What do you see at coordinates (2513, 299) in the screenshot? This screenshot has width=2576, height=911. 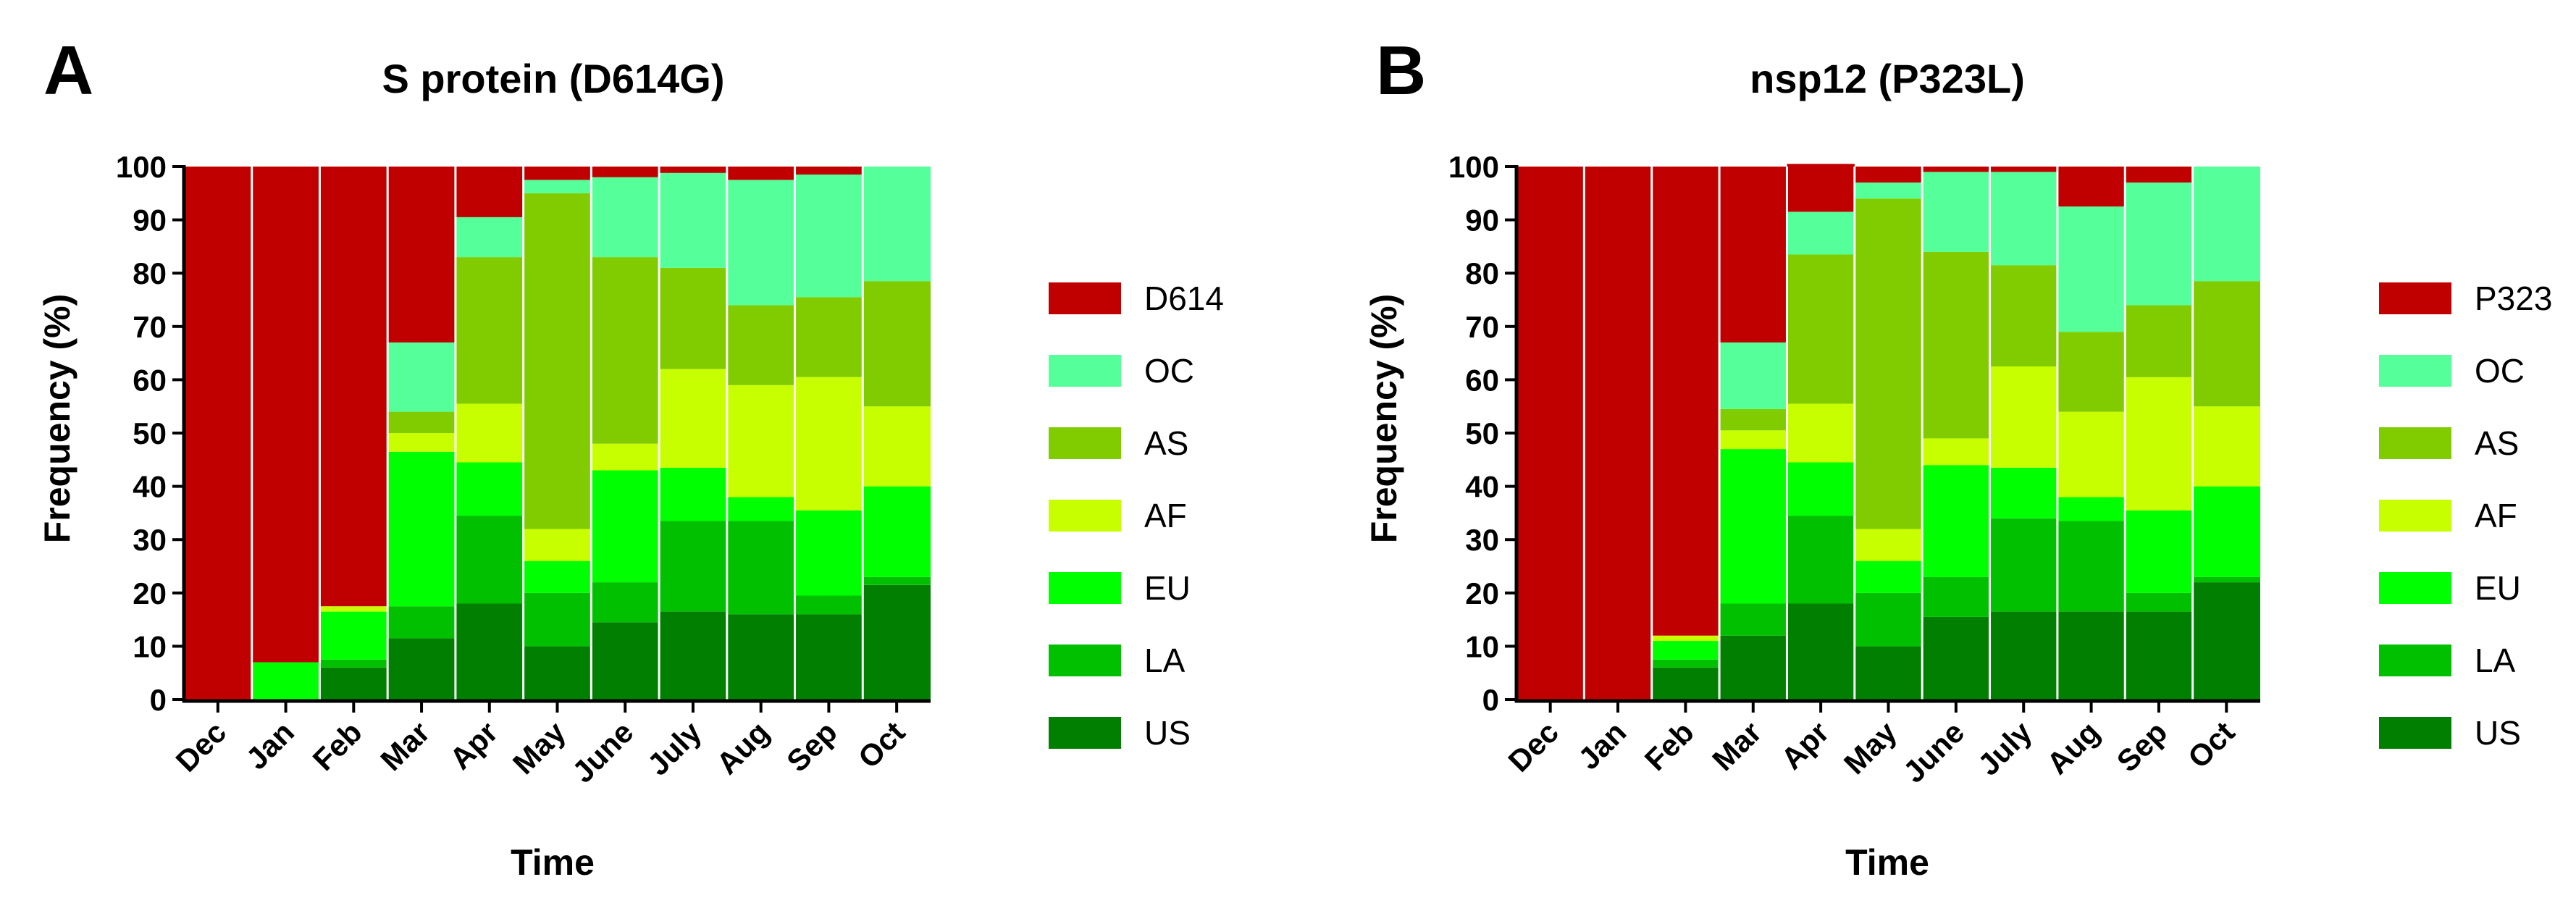 I see `panel-b-legend-label-p323: P323` at bounding box center [2513, 299].